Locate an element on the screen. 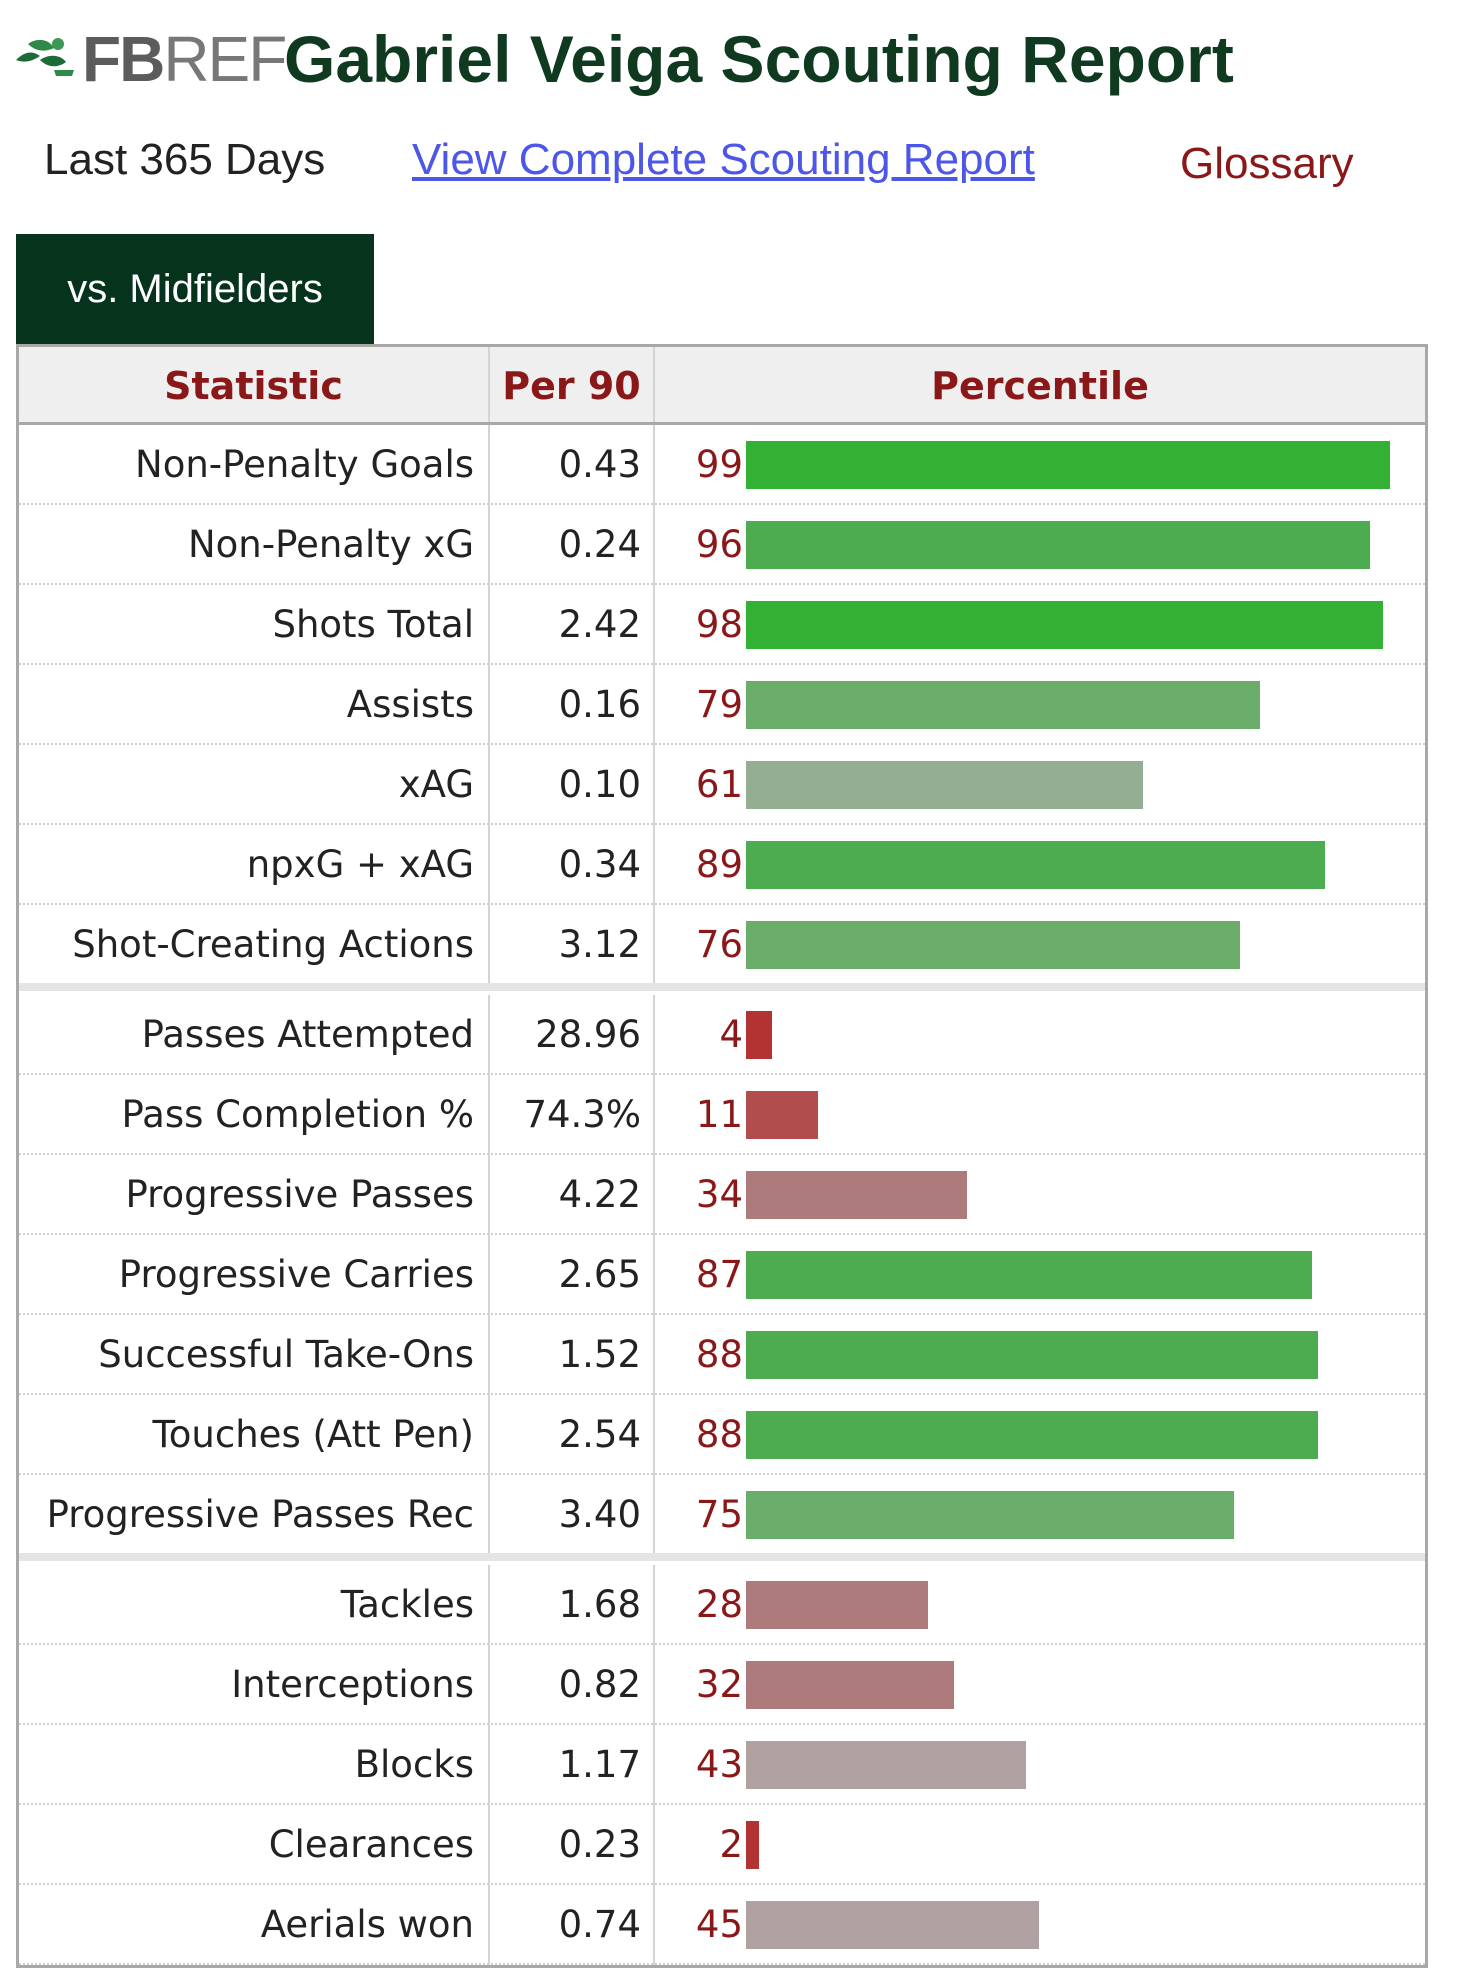 This screenshot has width=1460, height=1977. percentile-value: 43 is located at coordinates (719, 1764).